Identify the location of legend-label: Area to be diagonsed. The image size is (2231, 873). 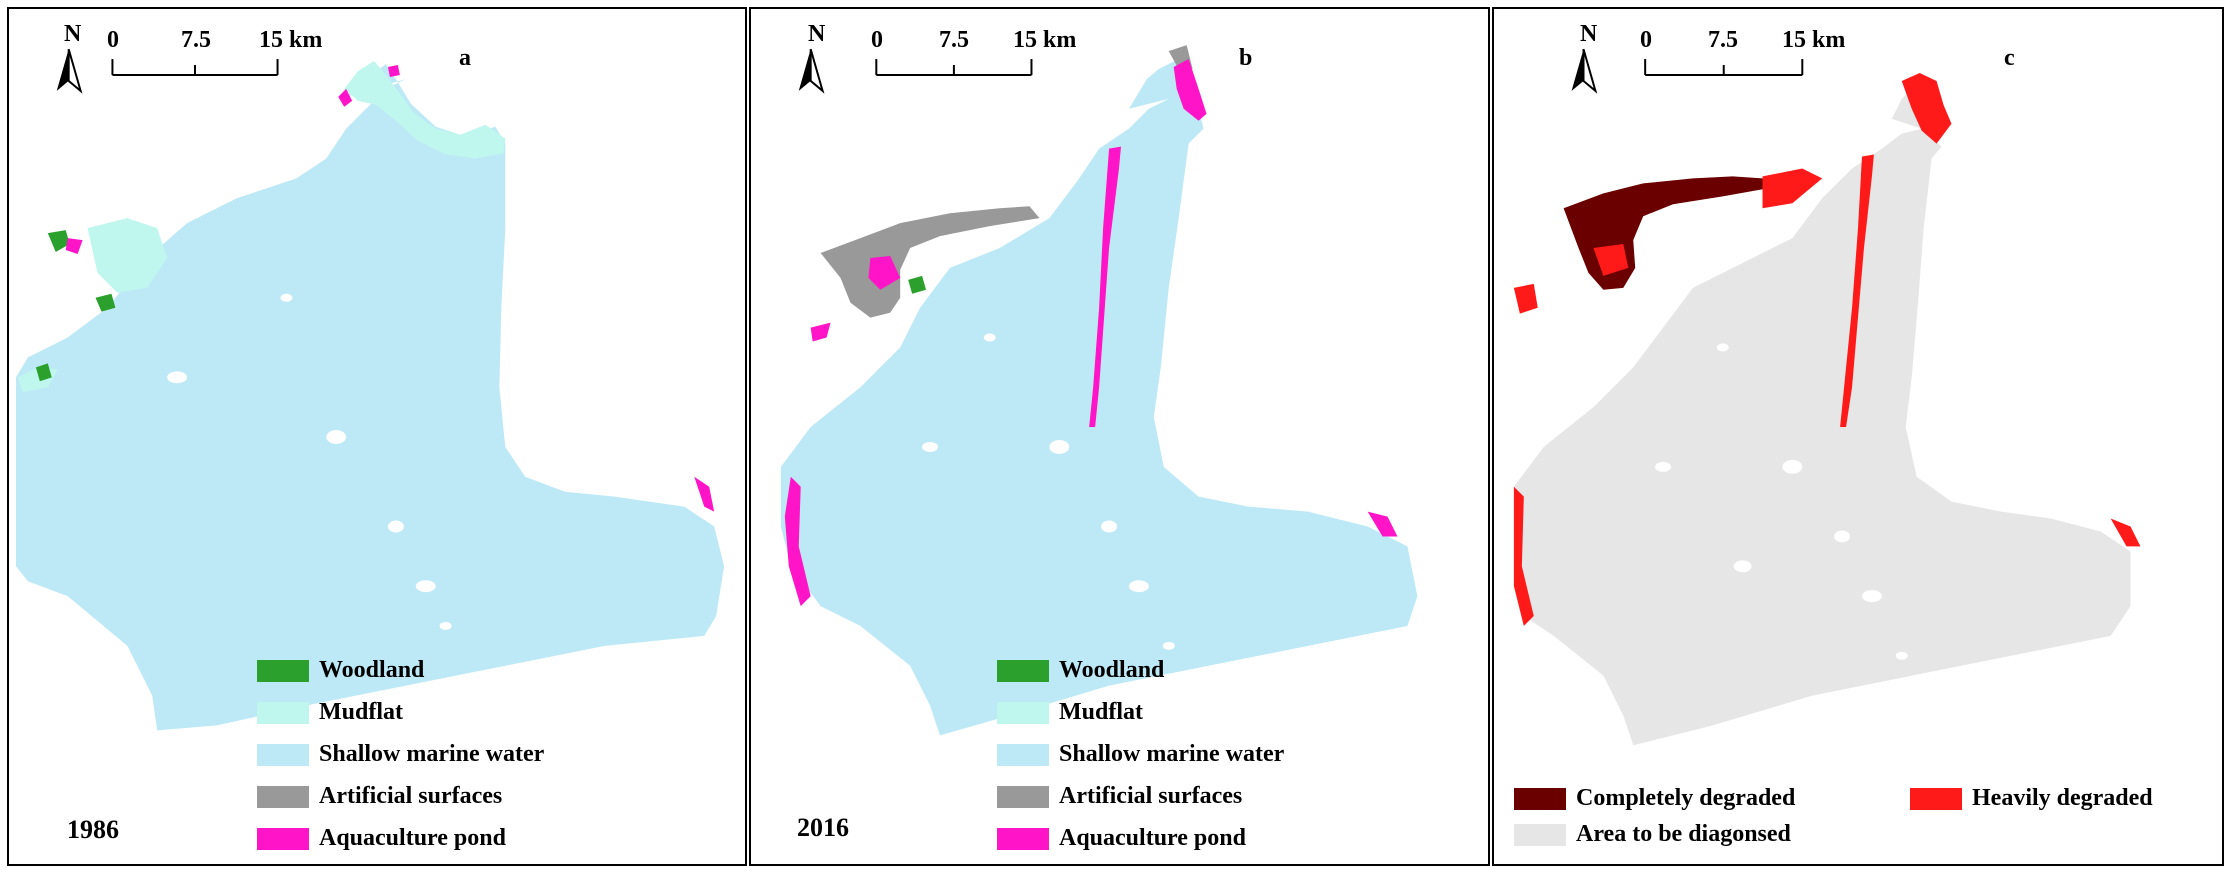
(1683, 834).